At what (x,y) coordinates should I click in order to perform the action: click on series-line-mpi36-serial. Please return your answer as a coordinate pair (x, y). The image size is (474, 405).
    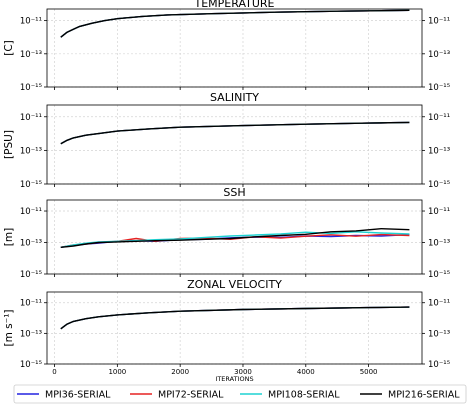
    Looking at the image, I should click on (235, 23).